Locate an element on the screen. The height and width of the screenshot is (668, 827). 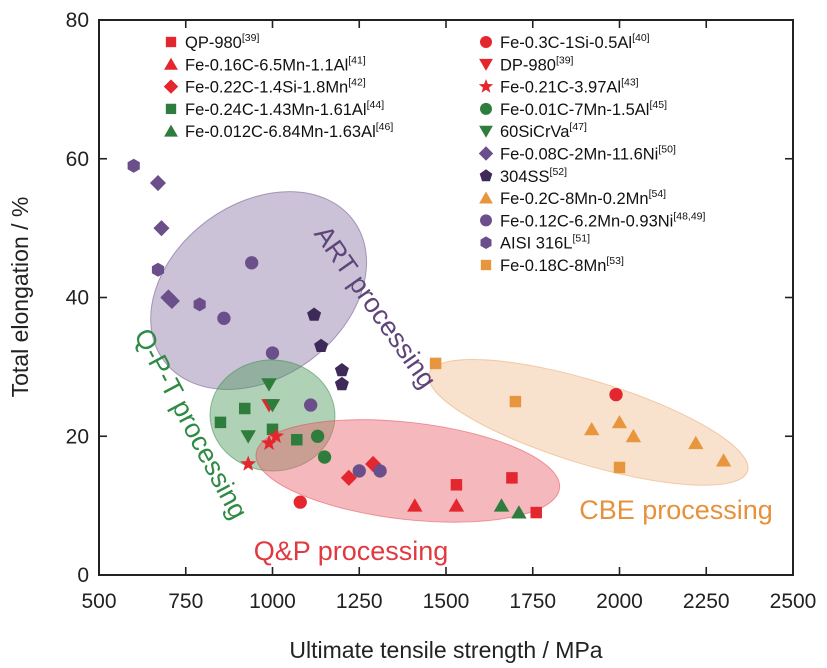
x-tick-label: 2000 is located at coordinates (619, 601).